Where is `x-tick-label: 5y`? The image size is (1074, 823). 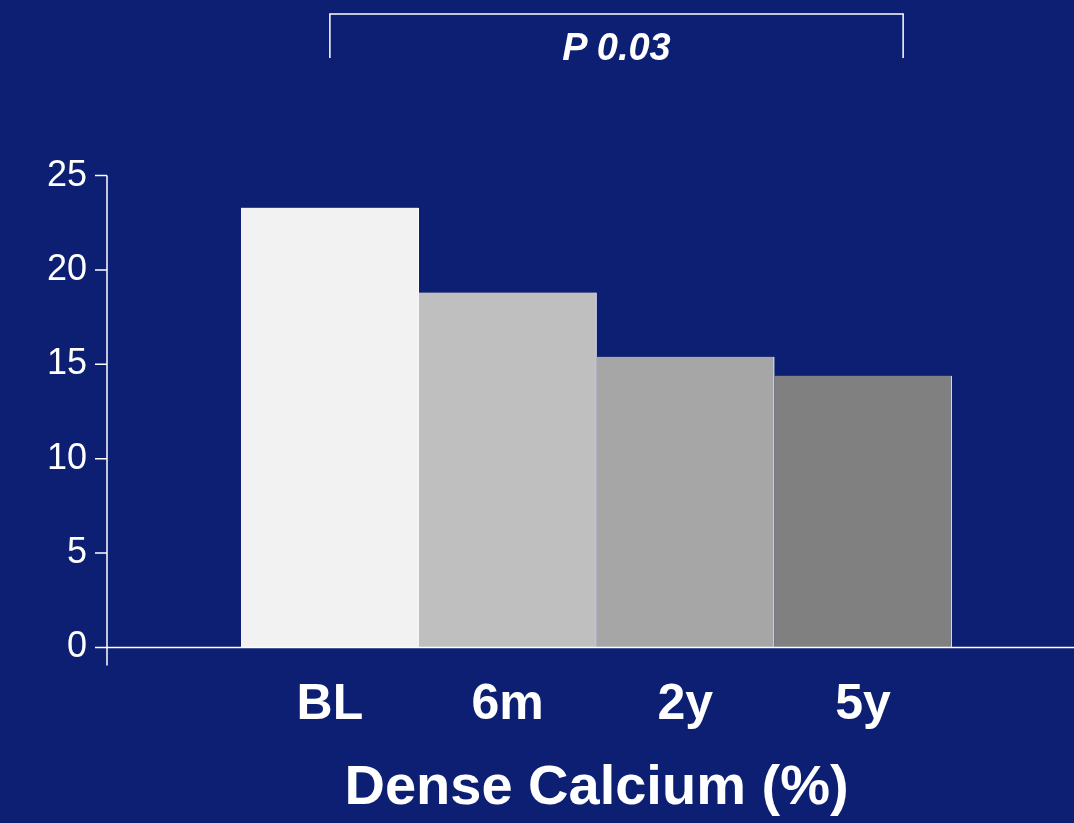 x-tick-label: 5y is located at coordinates (863, 702).